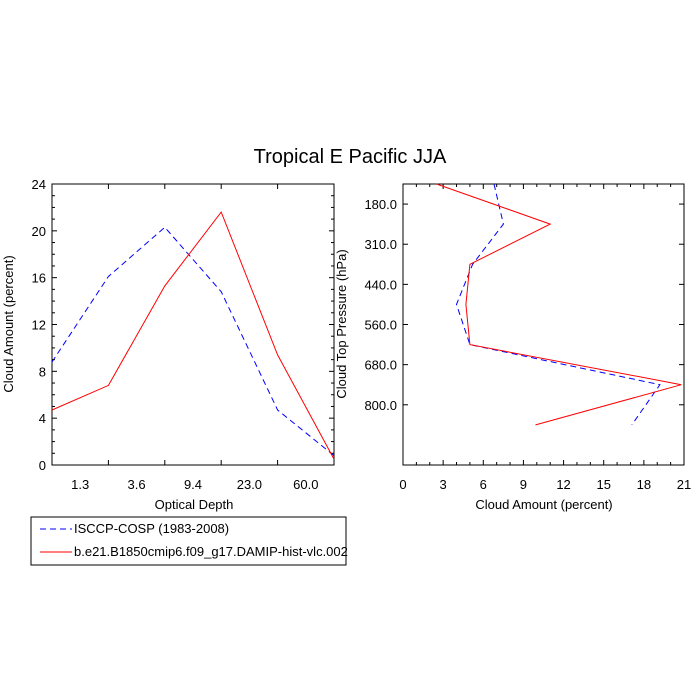 The image size is (700, 700). I want to click on right-x-tick-label: 21, so click(684, 484).